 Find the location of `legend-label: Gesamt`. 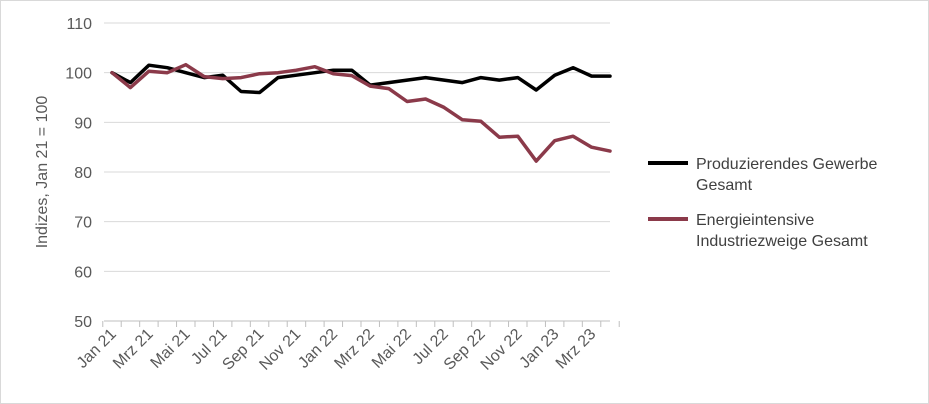

legend-label: Gesamt is located at coordinates (724, 185).